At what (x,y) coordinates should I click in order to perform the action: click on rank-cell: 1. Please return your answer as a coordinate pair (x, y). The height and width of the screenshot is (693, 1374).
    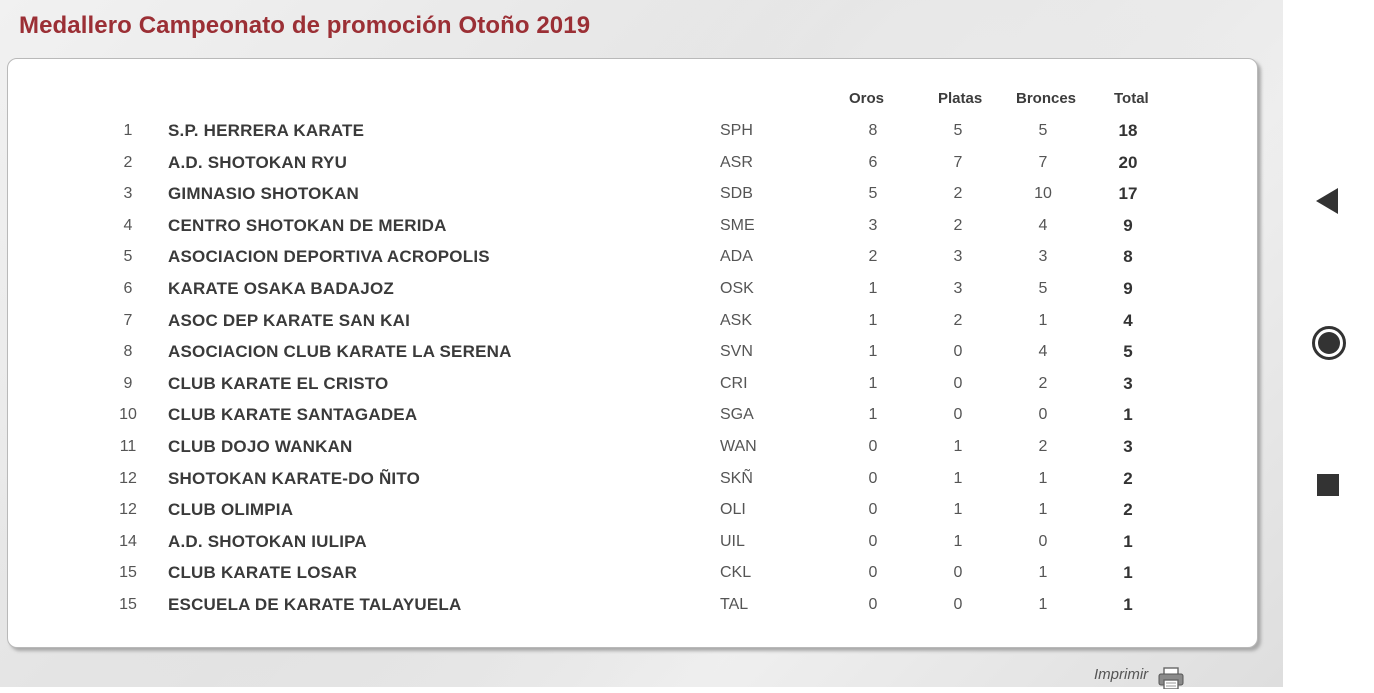
    Looking at the image, I should click on (128, 130).